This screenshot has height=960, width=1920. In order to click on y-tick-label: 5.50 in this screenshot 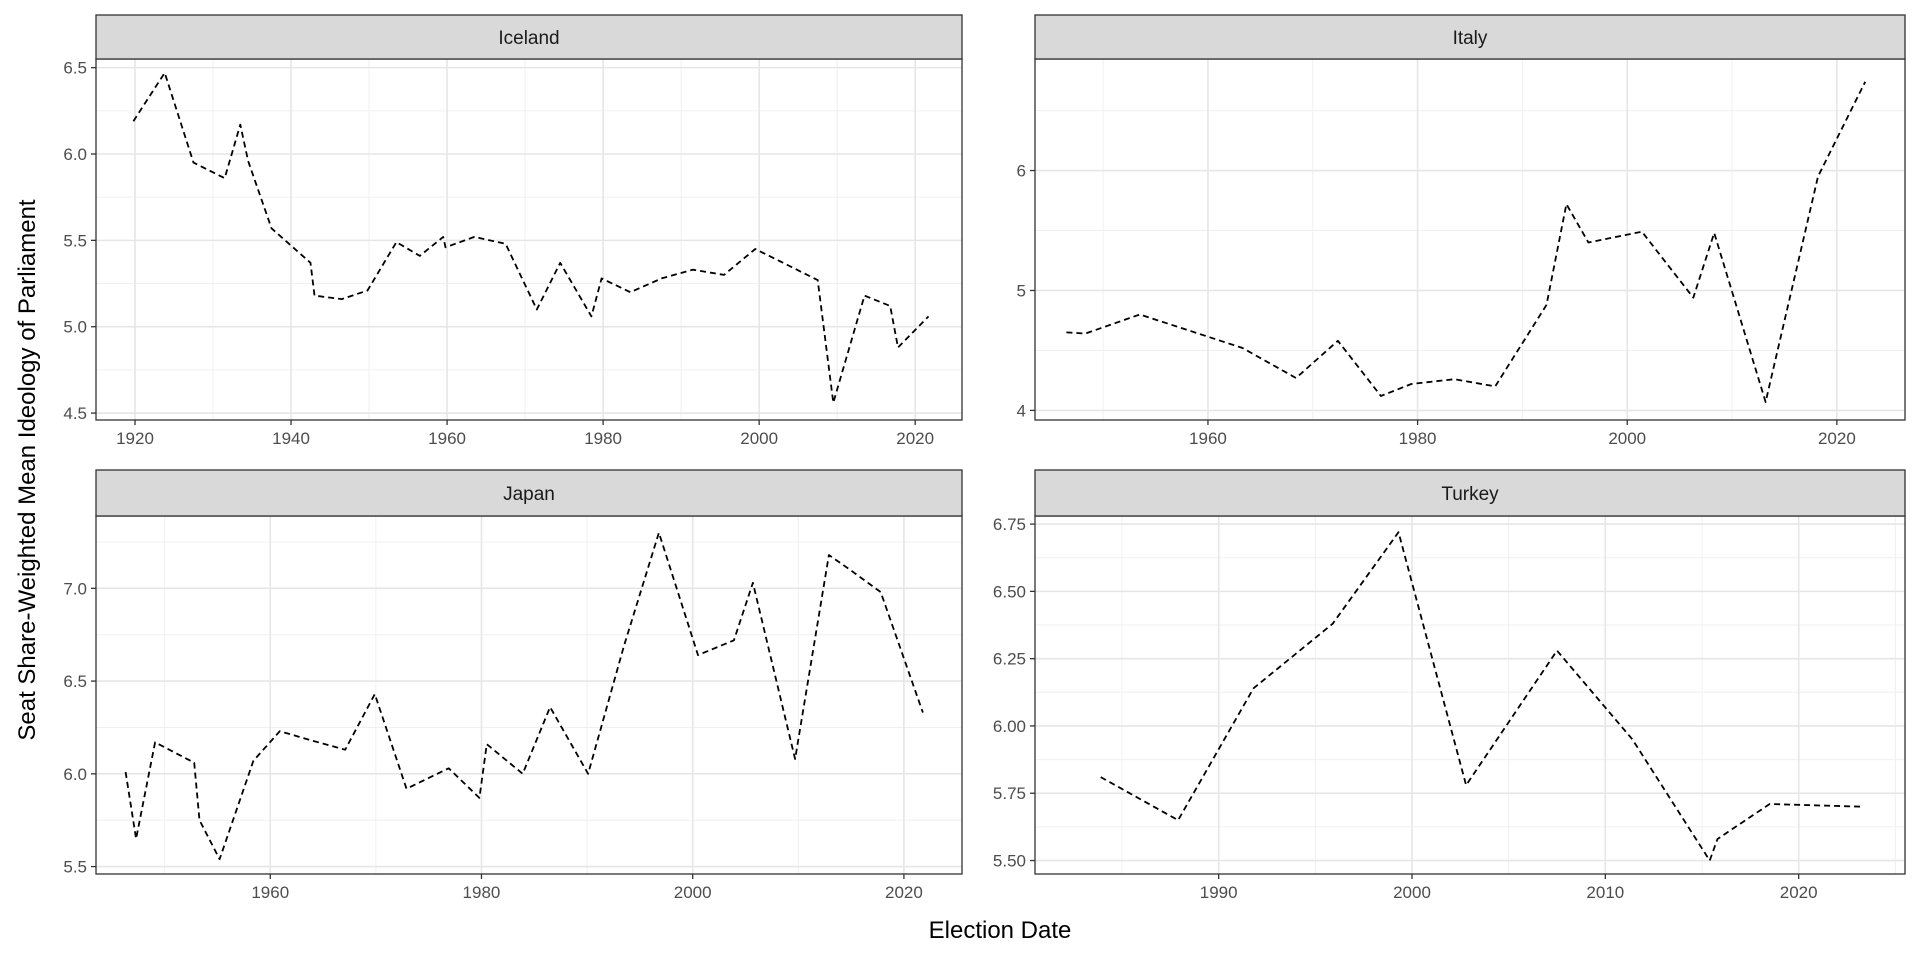, I will do `click(1009, 861)`.